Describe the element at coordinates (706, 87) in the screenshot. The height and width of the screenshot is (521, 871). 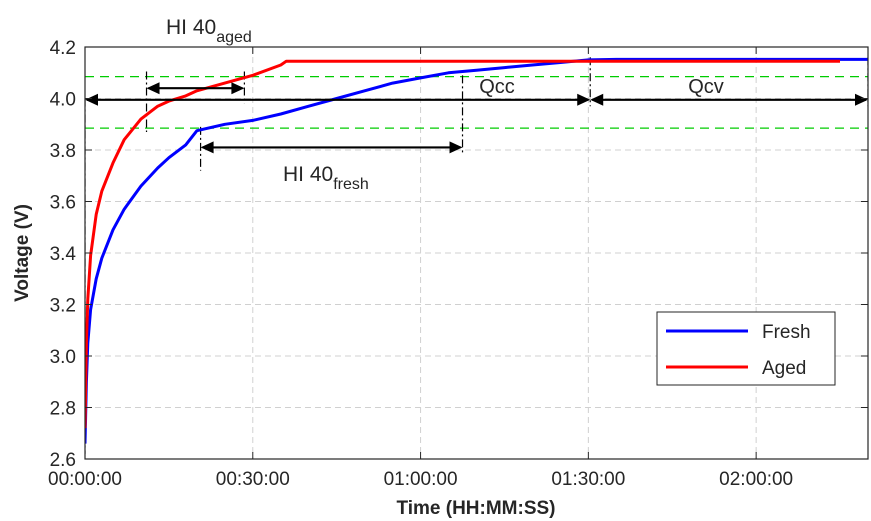
I see `qcv-label: Qcv` at that location.